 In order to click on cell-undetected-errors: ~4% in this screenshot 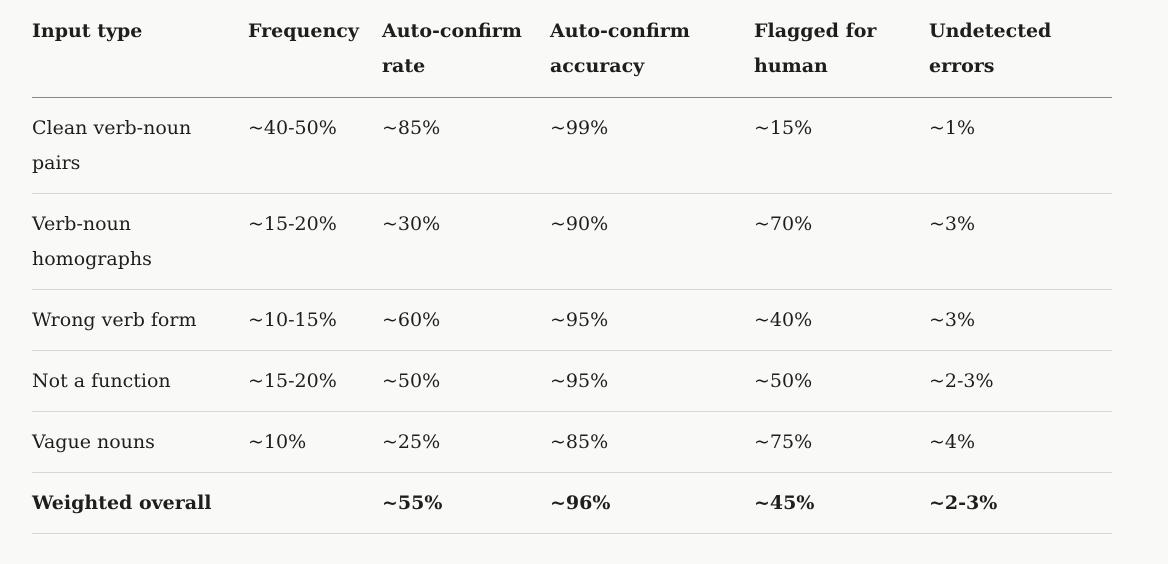, I will do `click(1020, 442)`.